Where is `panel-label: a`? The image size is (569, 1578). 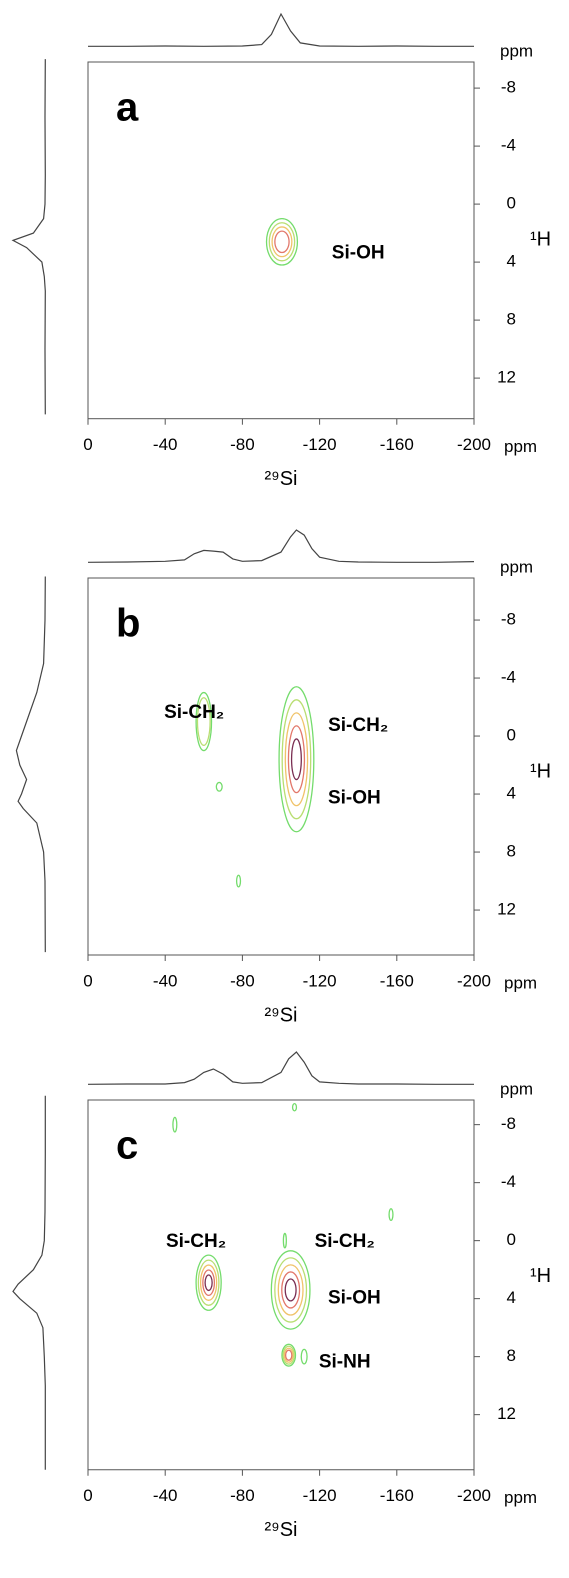
panel-label: a is located at coordinates (127, 108).